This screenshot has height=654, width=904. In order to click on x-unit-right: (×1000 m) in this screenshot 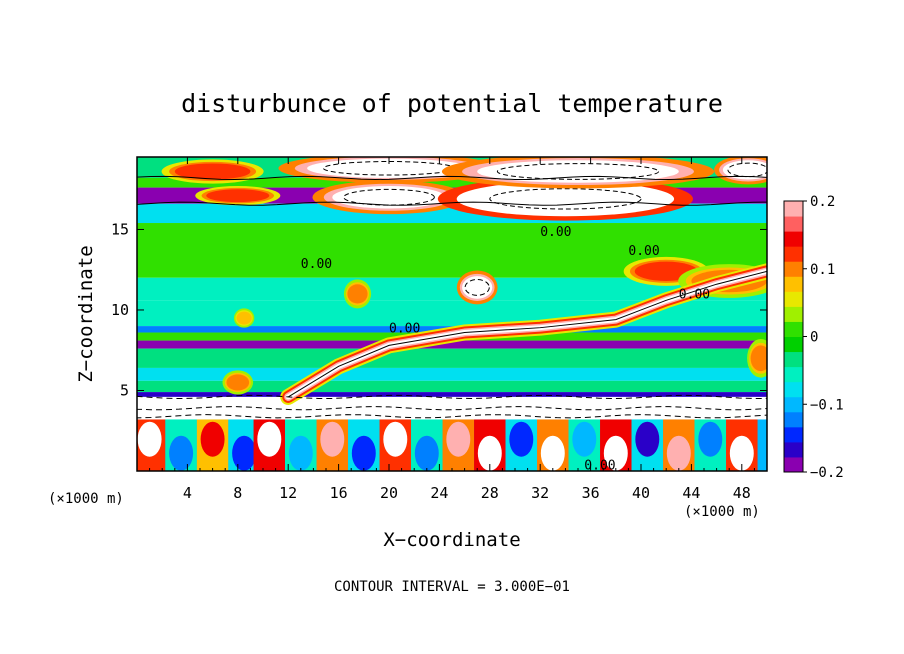, I will do `click(722, 512)`.